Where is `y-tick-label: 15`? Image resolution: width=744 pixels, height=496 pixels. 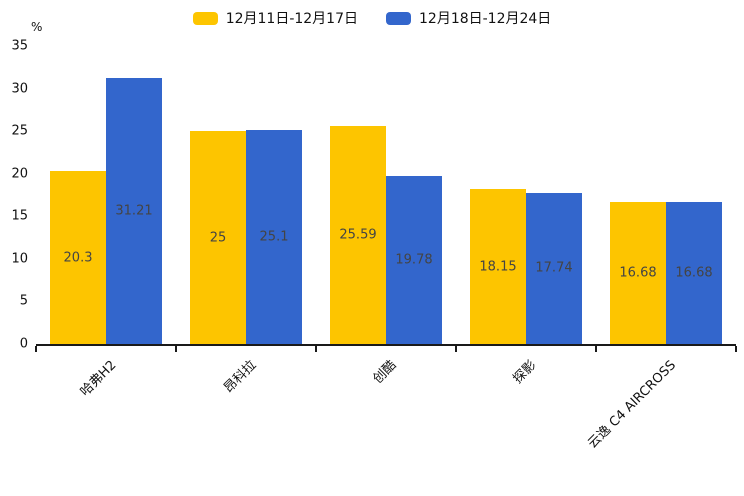
y-tick-label: 15 is located at coordinates (19, 216).